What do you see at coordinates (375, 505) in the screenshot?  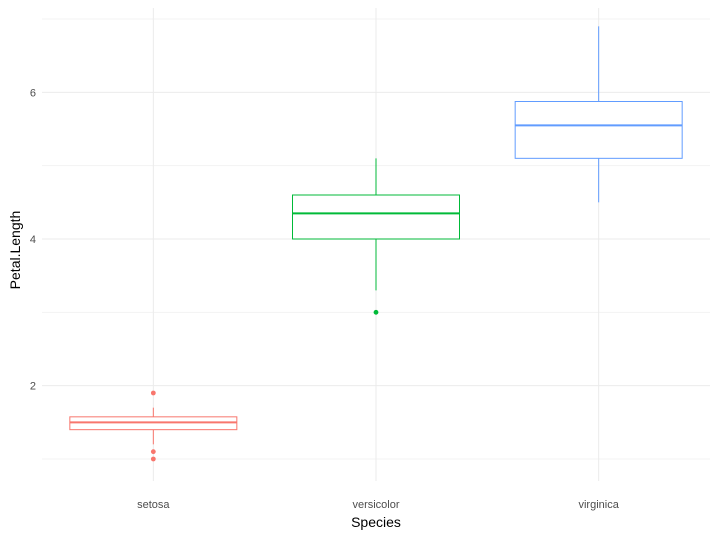 I see `x-tick-label: versicolor` at bounding box center [375, 505].